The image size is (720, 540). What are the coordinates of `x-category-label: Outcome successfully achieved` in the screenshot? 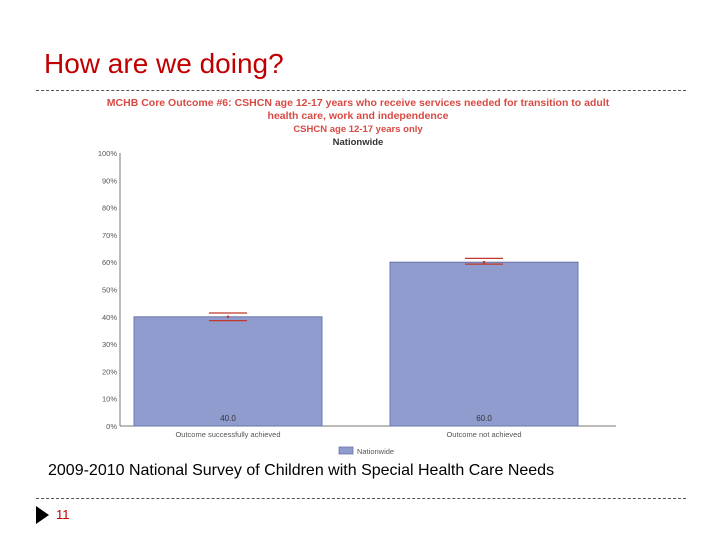 It's located at (227, 434).